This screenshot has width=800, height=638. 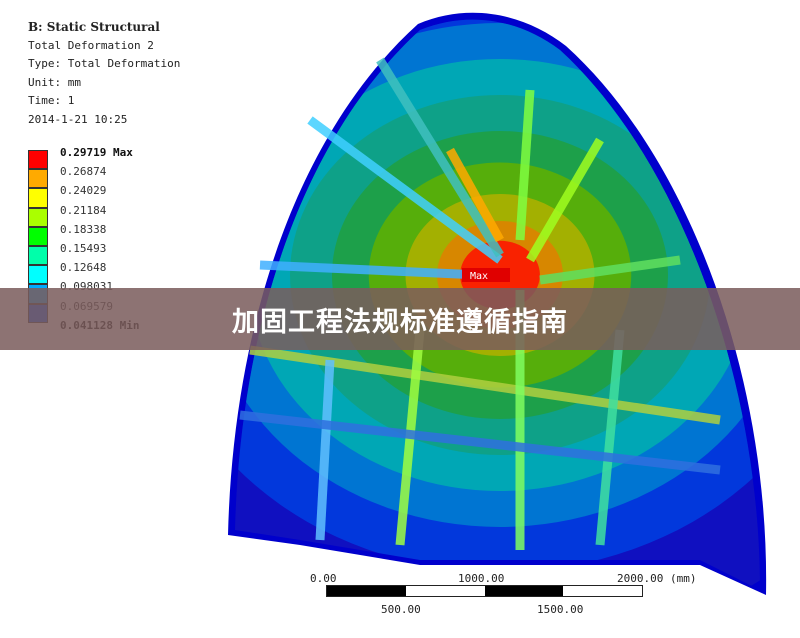 What do you see at coordinates (54, 82) in the screenshot?
I see `result-unit: Unit: mm` at bounding box center [54, 82].